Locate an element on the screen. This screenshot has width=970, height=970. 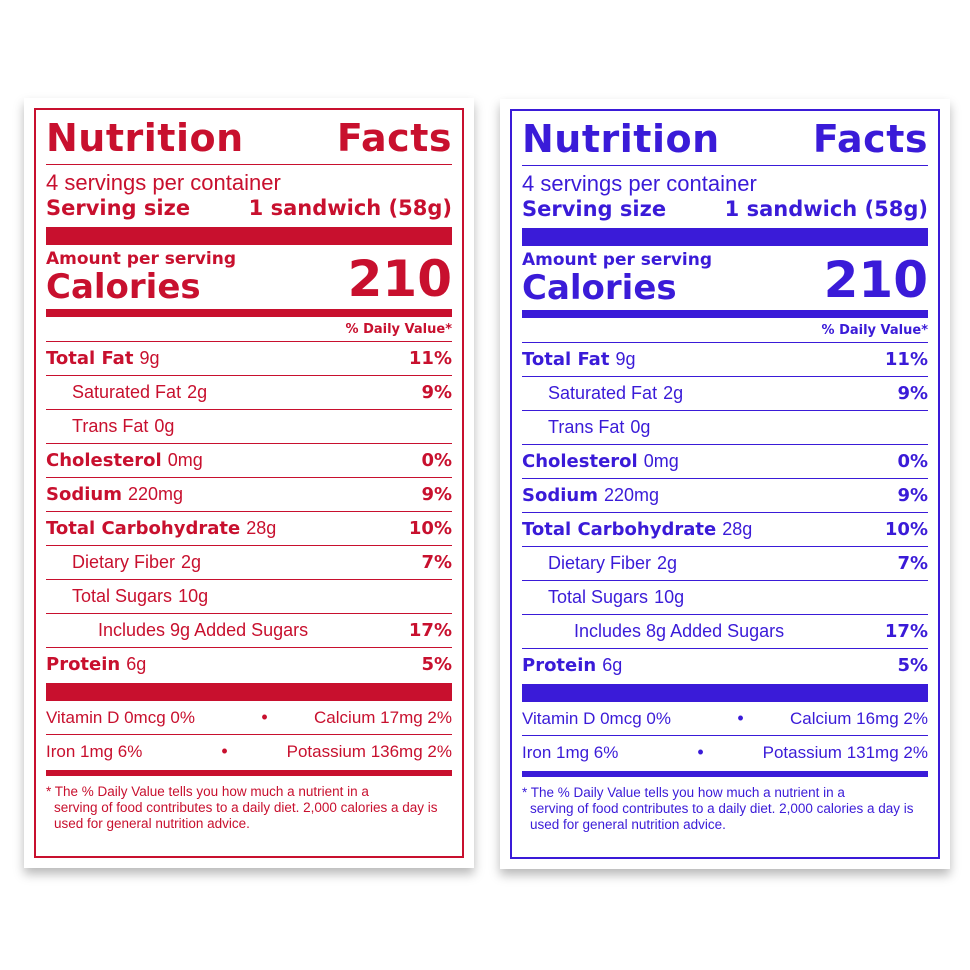
nutrient-name-group: Total Fat 9g is located at coordinates (102, 358).